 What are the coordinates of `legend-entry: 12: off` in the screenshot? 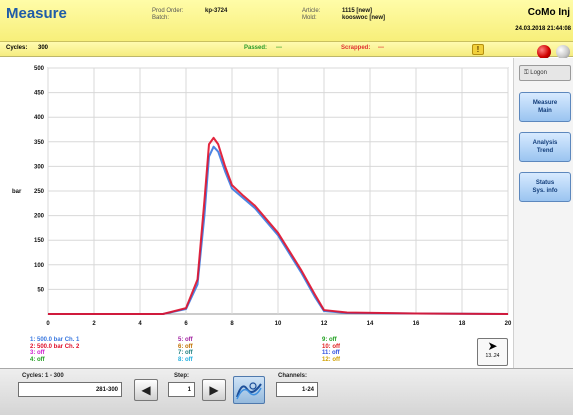 It's located at (331, 359).